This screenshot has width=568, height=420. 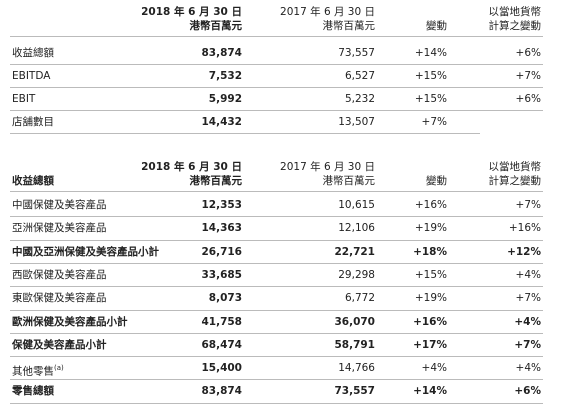 What do you see at coordinates (24, 99) in the screenshot?
I see `row-label: EBIT` at bounding box center [24, 99].